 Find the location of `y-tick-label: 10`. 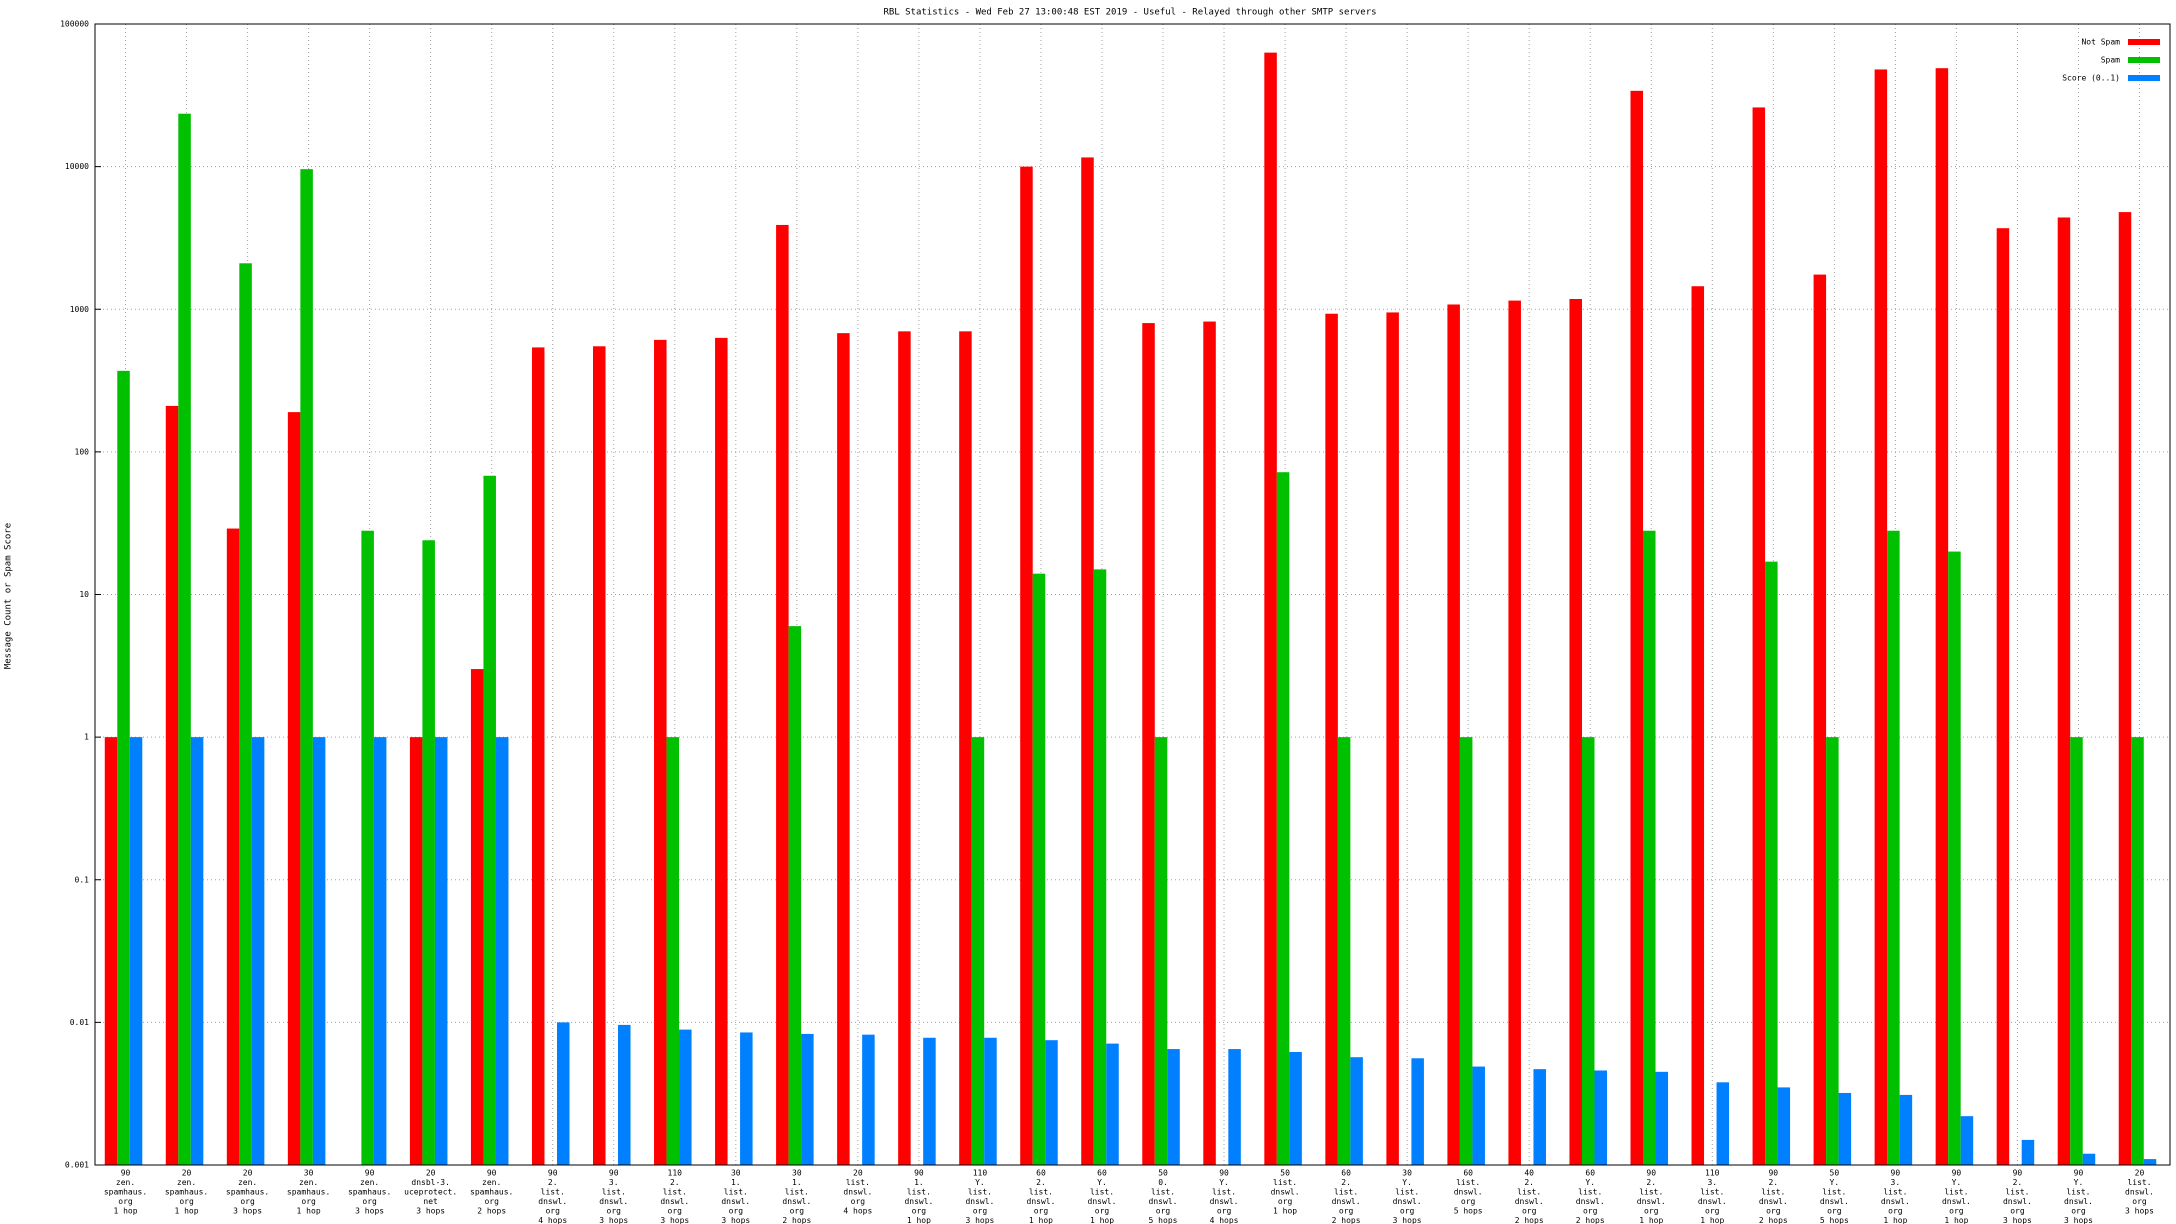

y-tick-label: 10 is located at coordinates (84, 594).